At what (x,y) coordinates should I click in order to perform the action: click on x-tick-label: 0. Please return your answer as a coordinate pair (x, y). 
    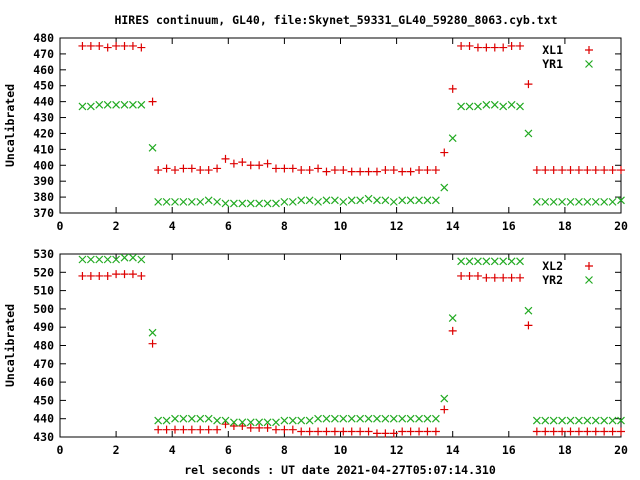
    Looking at the image, I should click on (60, 226).